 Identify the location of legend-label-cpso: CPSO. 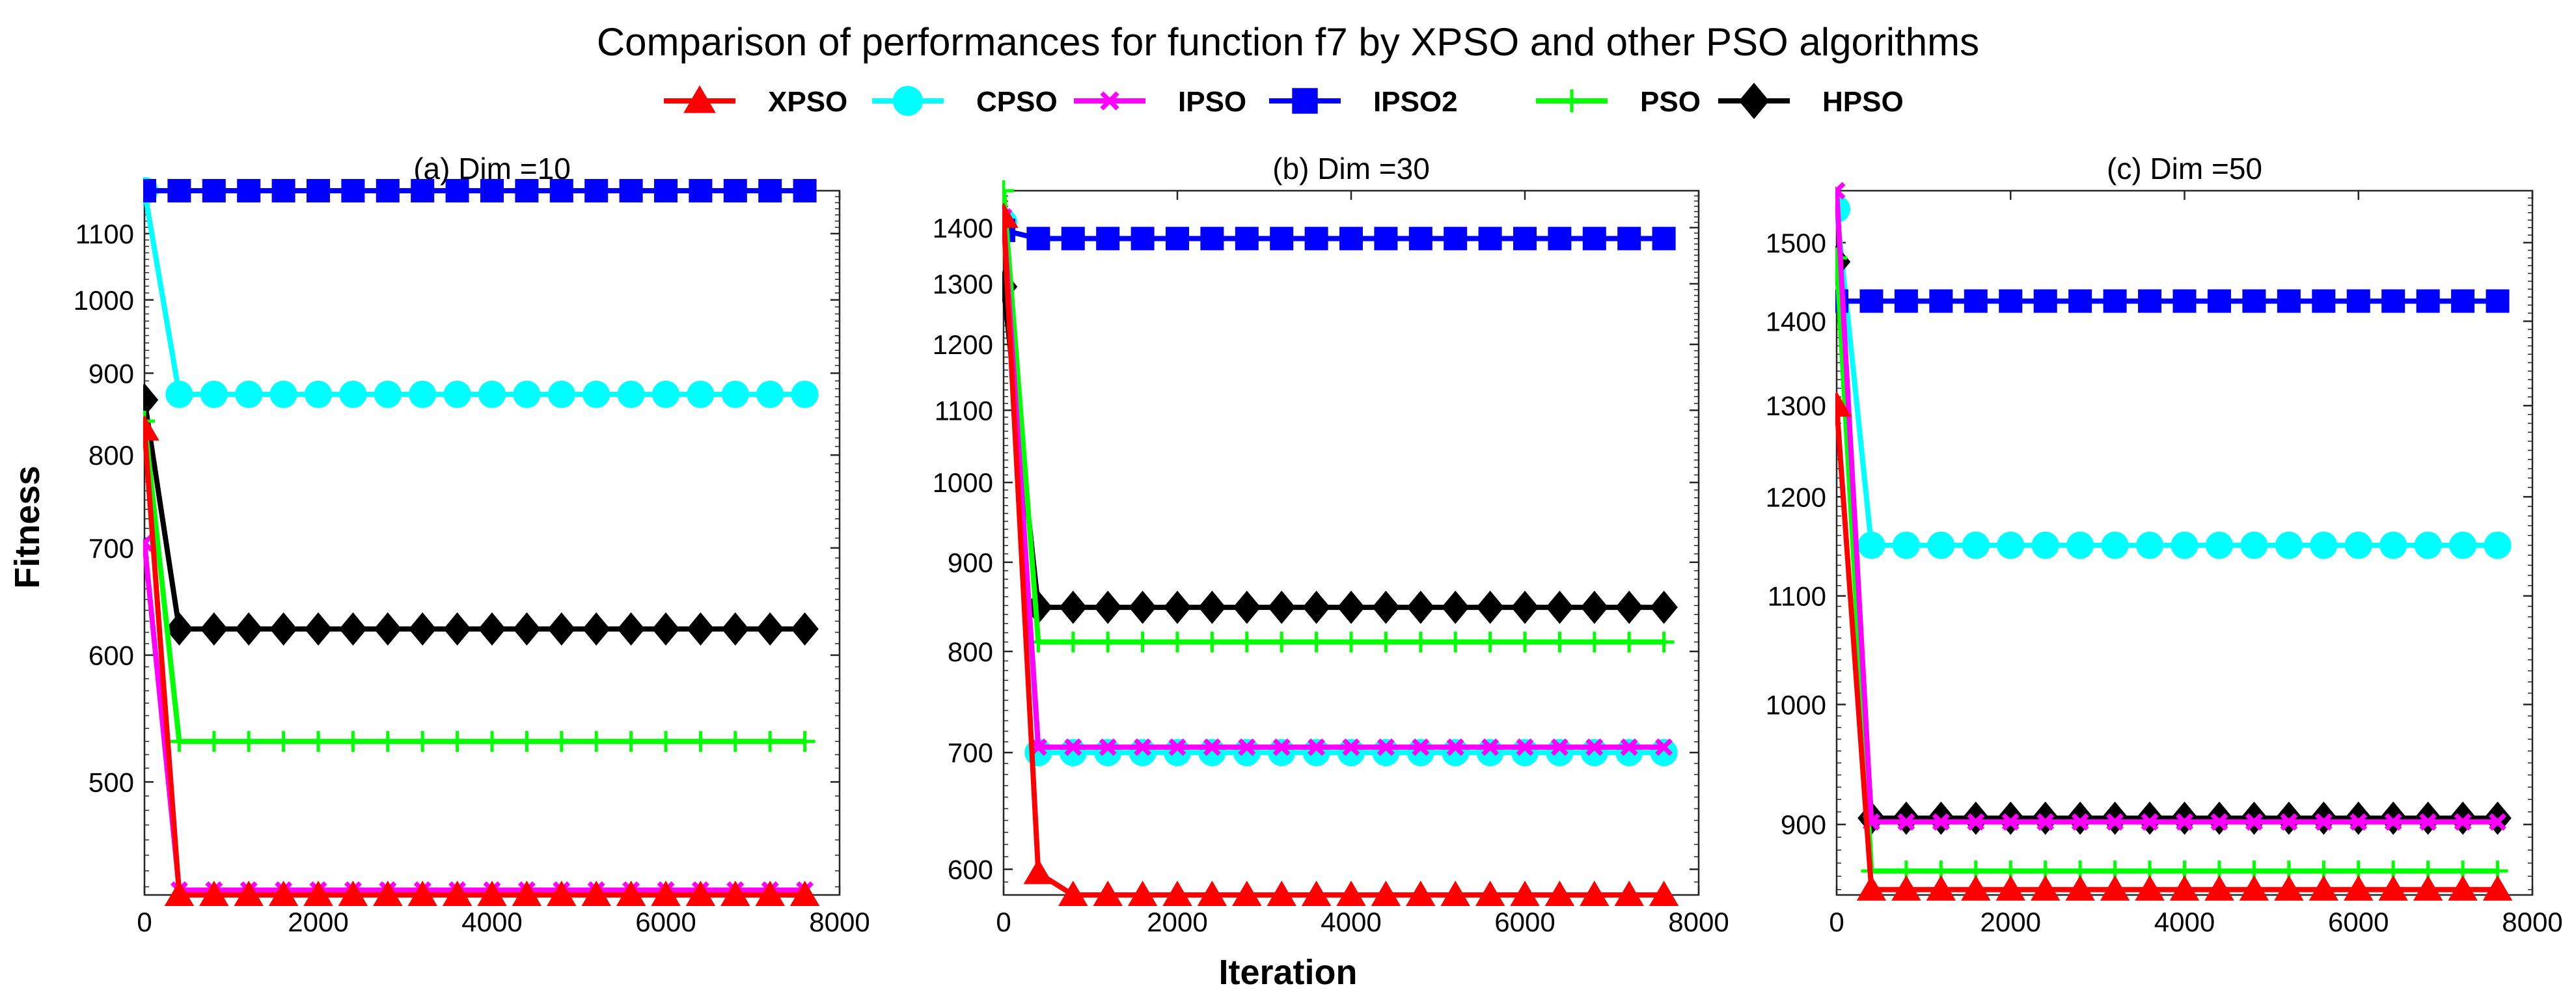
(1017, 102).